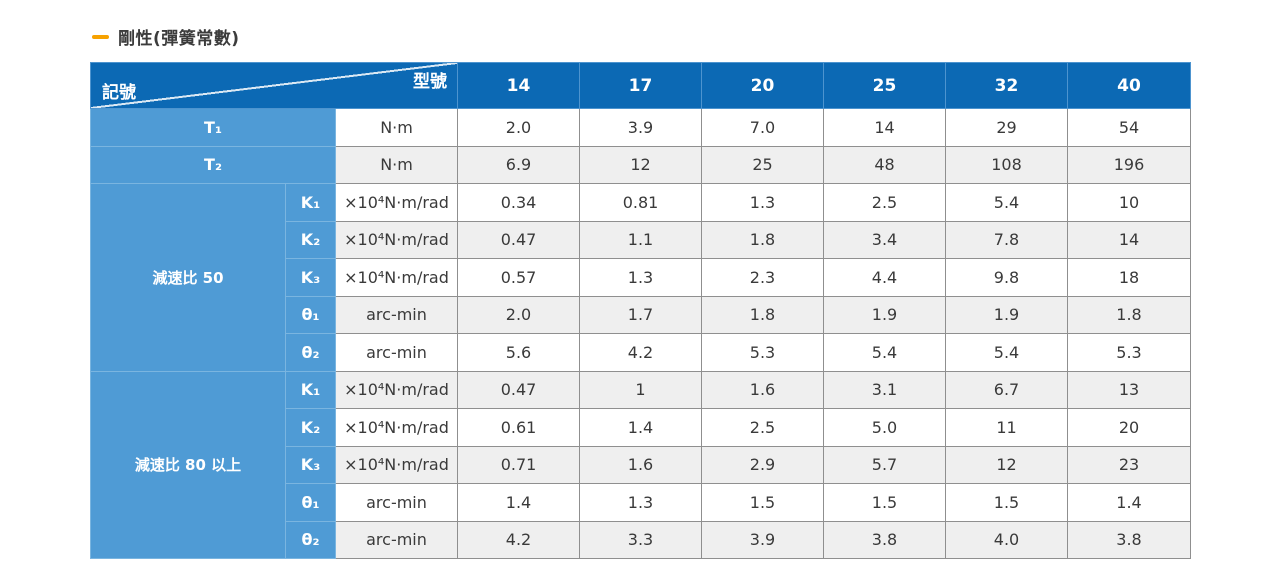 This screenshot has width=1280, height=569. I want to click on row-label-k3: K₃, so click(310, 277).